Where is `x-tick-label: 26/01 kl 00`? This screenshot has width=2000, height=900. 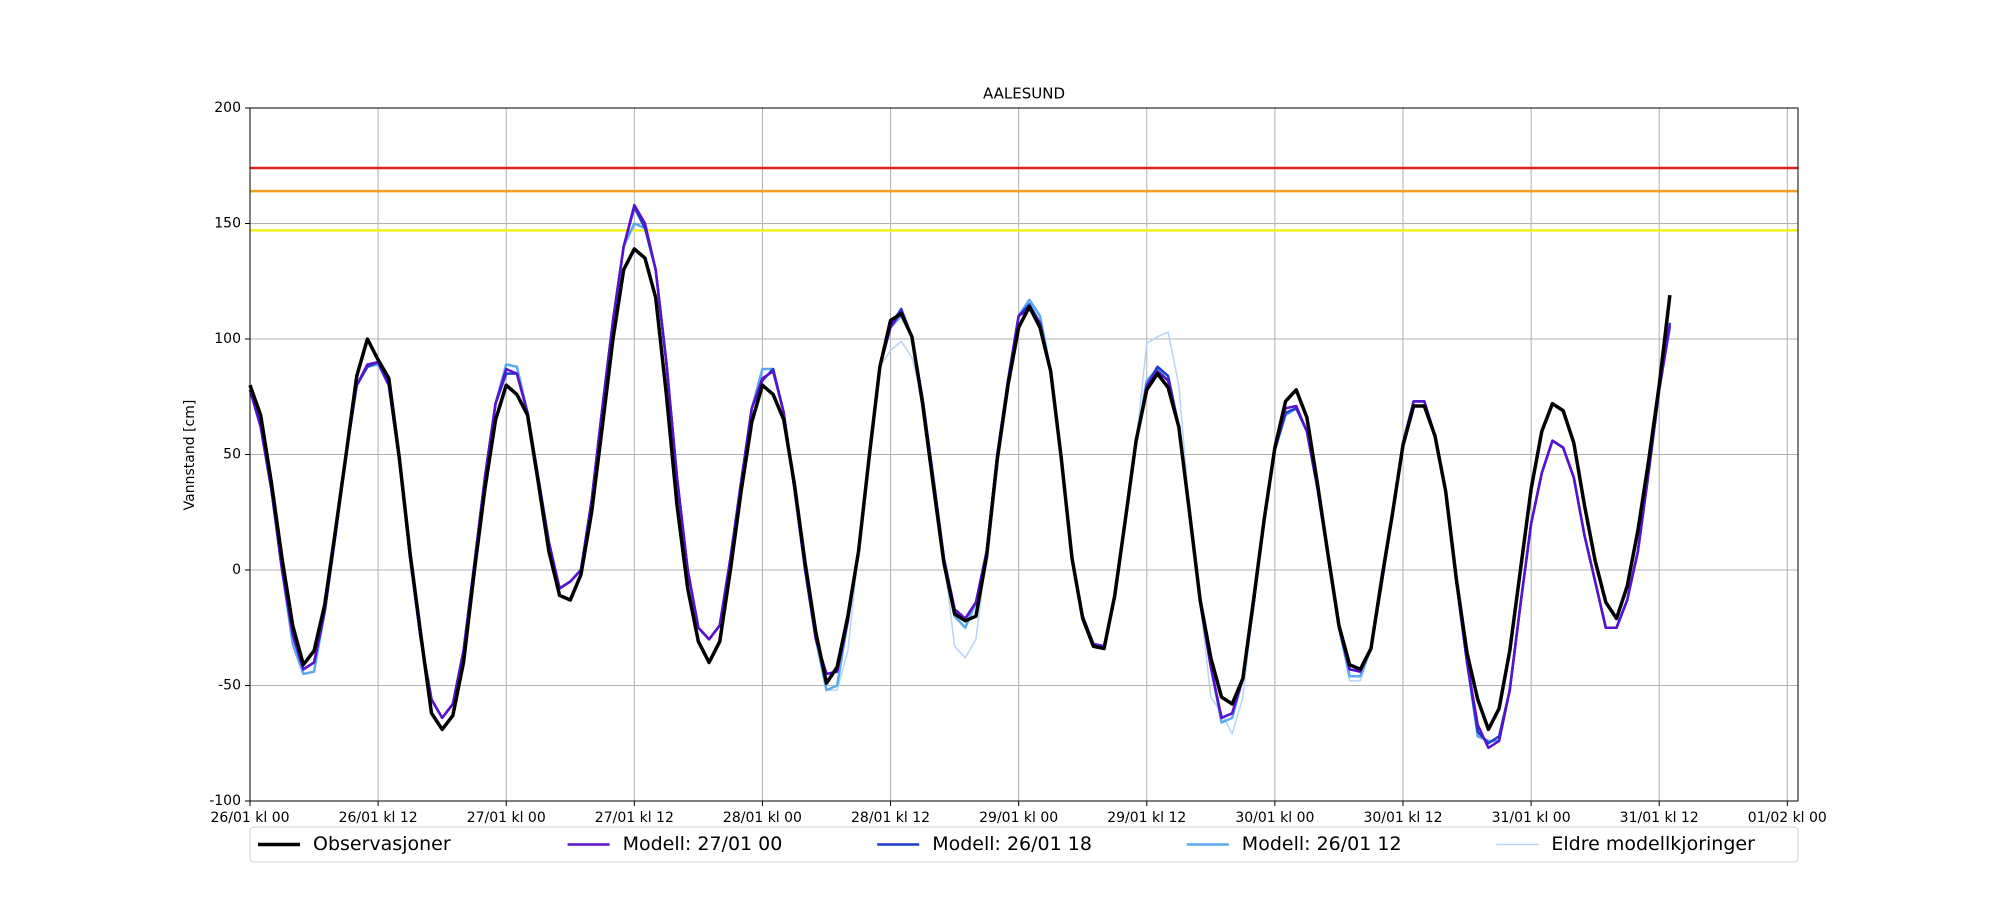
x-tick-label: 26/01 kl 00 is located at coordinates (249, 818).